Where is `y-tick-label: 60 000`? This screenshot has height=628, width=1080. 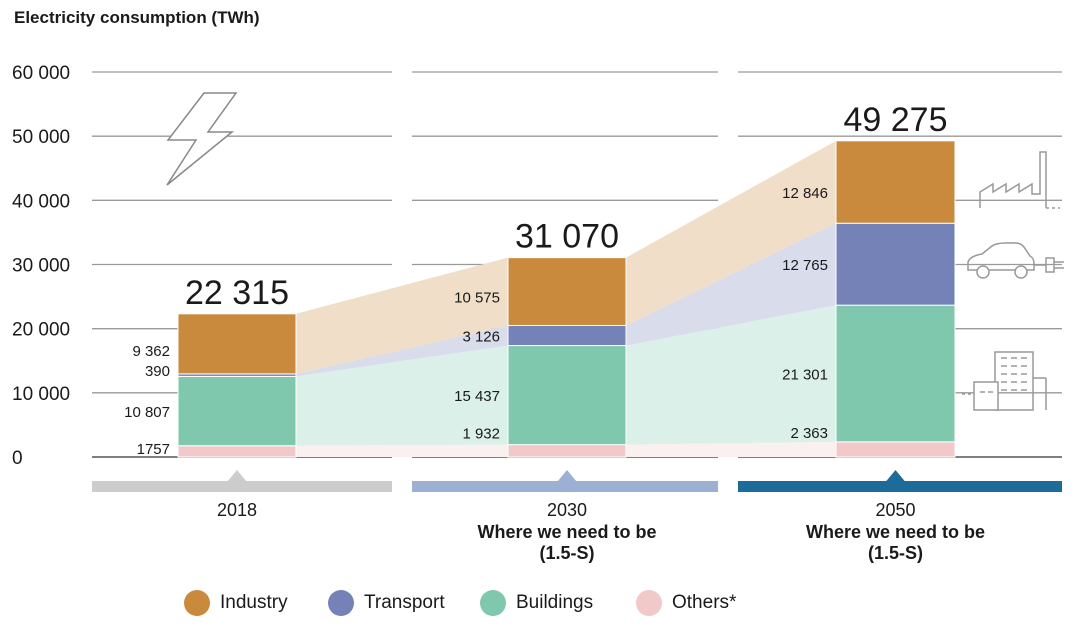
y-tick-label: 60 000 is located at coordinates (41, 73).